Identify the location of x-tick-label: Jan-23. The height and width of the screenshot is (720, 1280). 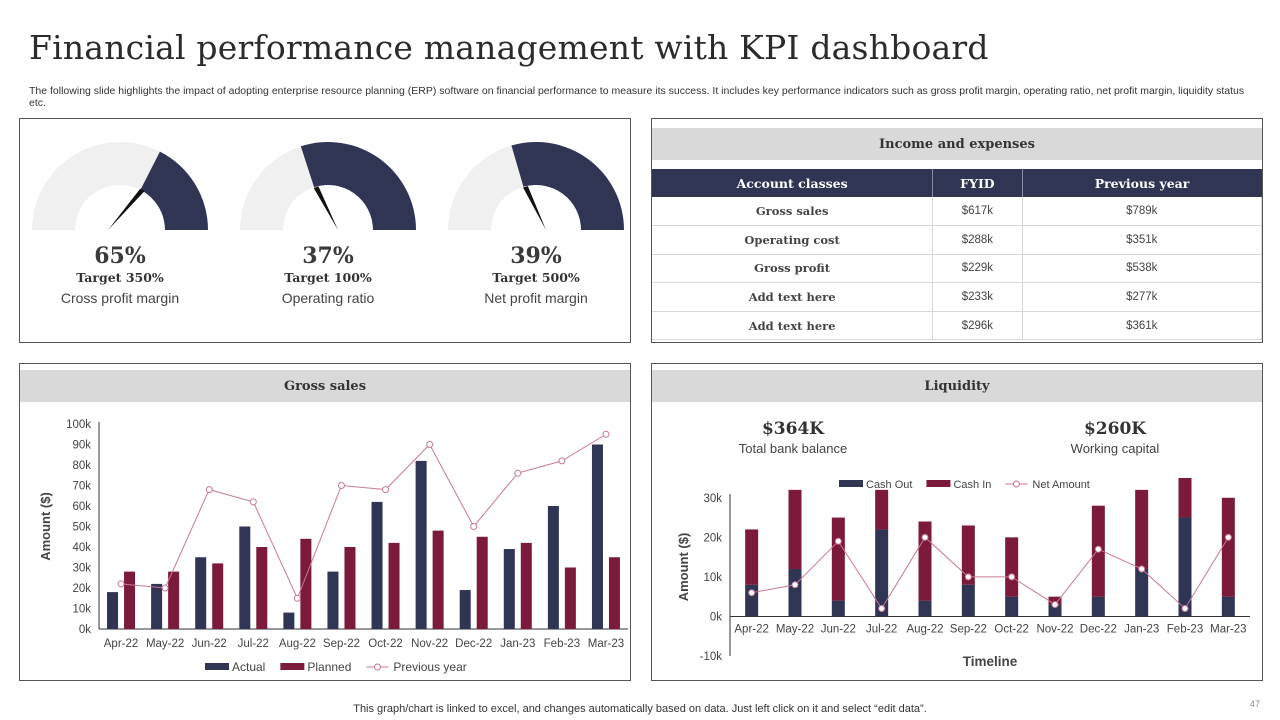
(517, 644).